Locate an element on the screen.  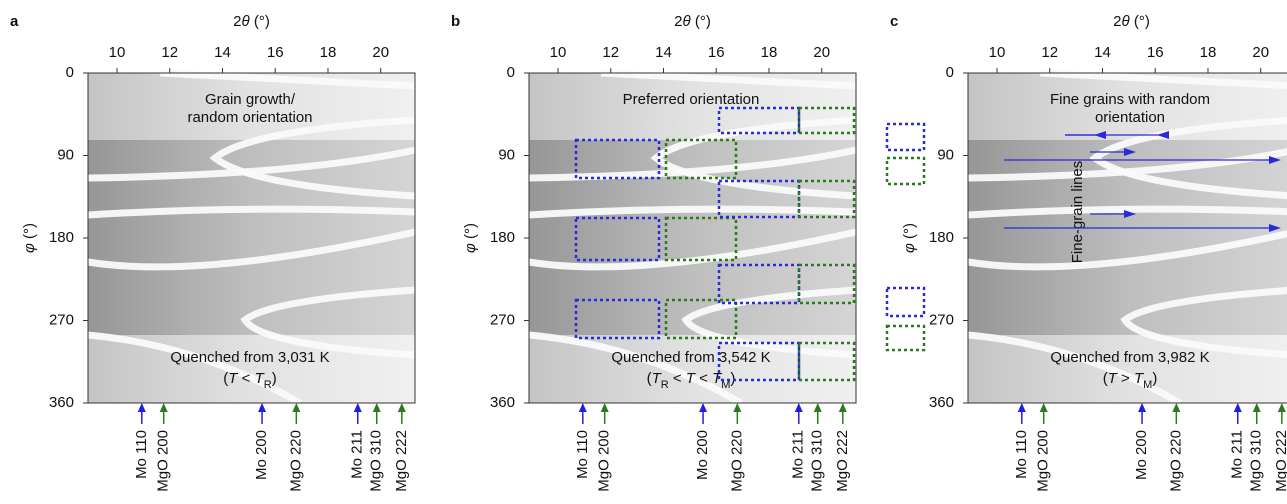
side-label: Fine-grain lines is located at coordinates (1077, 212).